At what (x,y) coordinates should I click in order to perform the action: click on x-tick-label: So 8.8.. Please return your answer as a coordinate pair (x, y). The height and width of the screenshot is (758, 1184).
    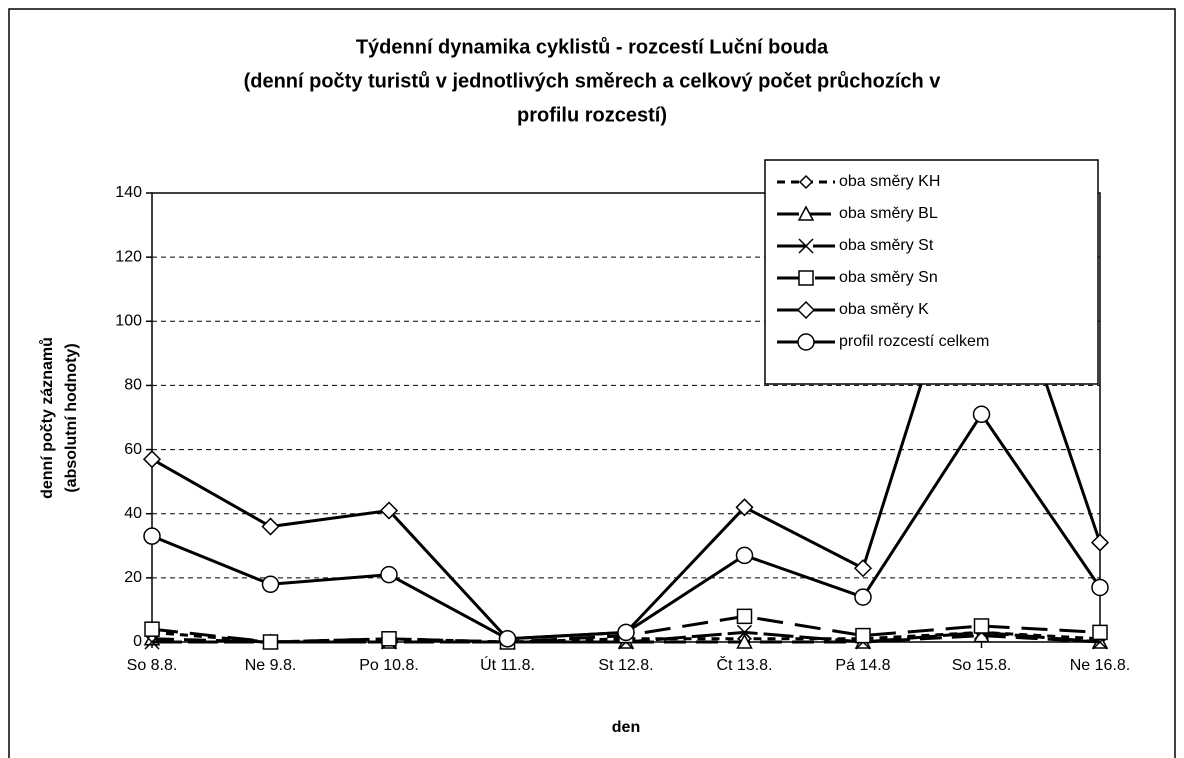
    Looking at the image, I should click on (152, 665).